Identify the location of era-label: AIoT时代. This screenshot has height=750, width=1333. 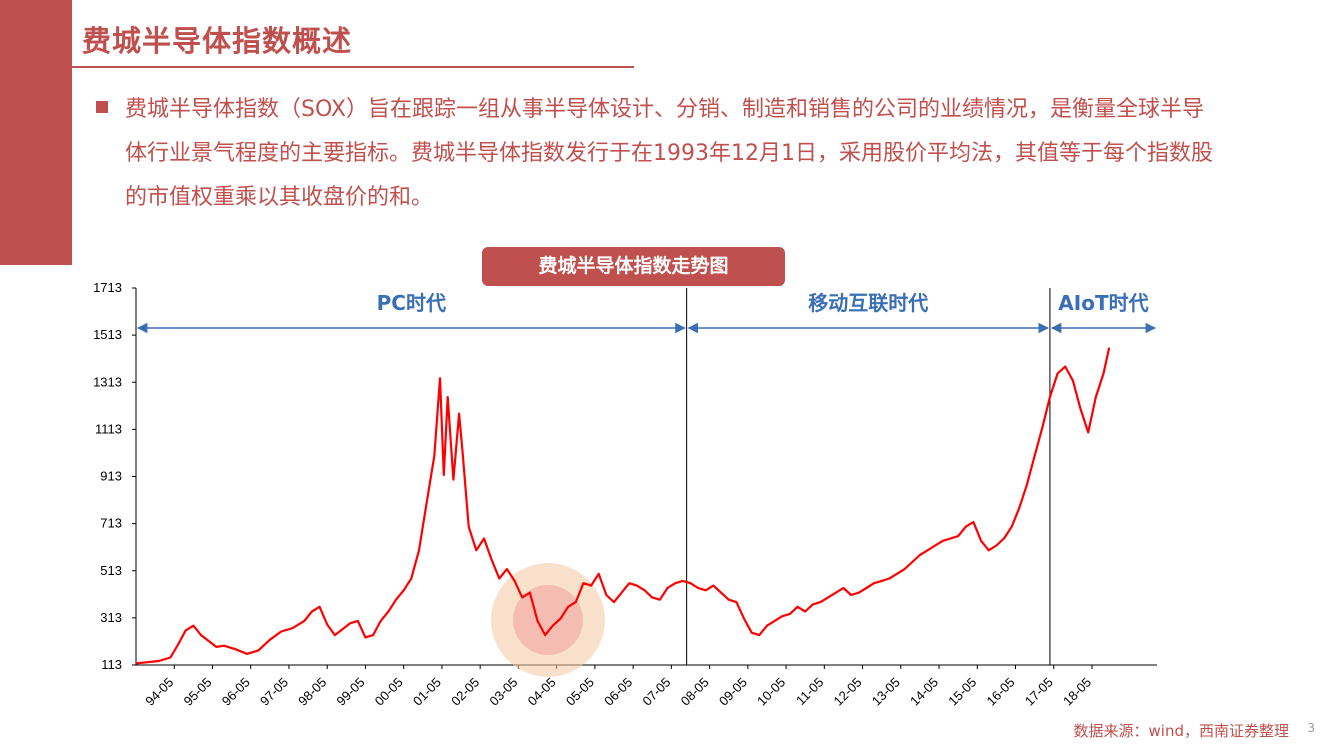
(1103, 303).